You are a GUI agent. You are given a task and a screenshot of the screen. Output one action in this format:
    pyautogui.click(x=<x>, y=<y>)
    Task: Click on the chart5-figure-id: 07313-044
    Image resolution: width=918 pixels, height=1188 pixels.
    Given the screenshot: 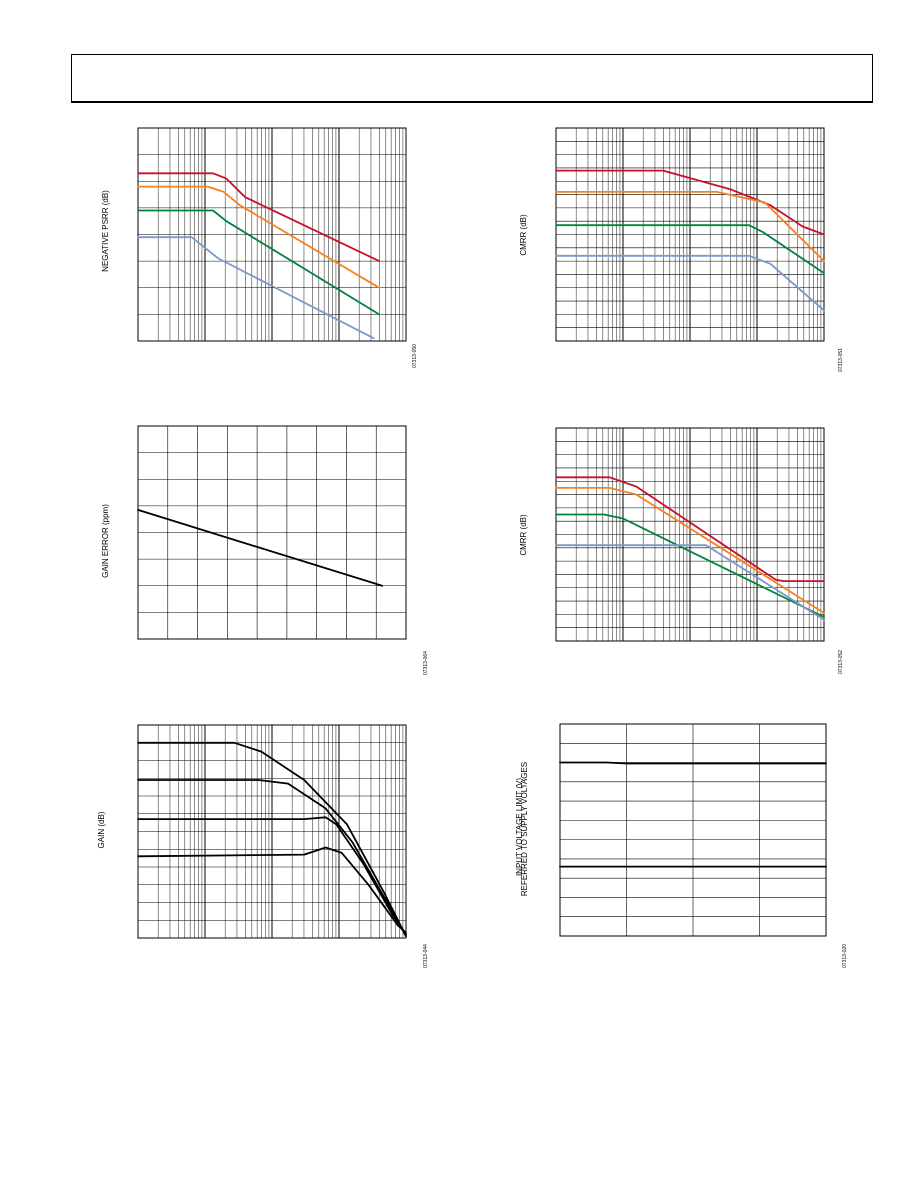 What is the action you would take?
    pyautogui.click(x=426, y=956)
    